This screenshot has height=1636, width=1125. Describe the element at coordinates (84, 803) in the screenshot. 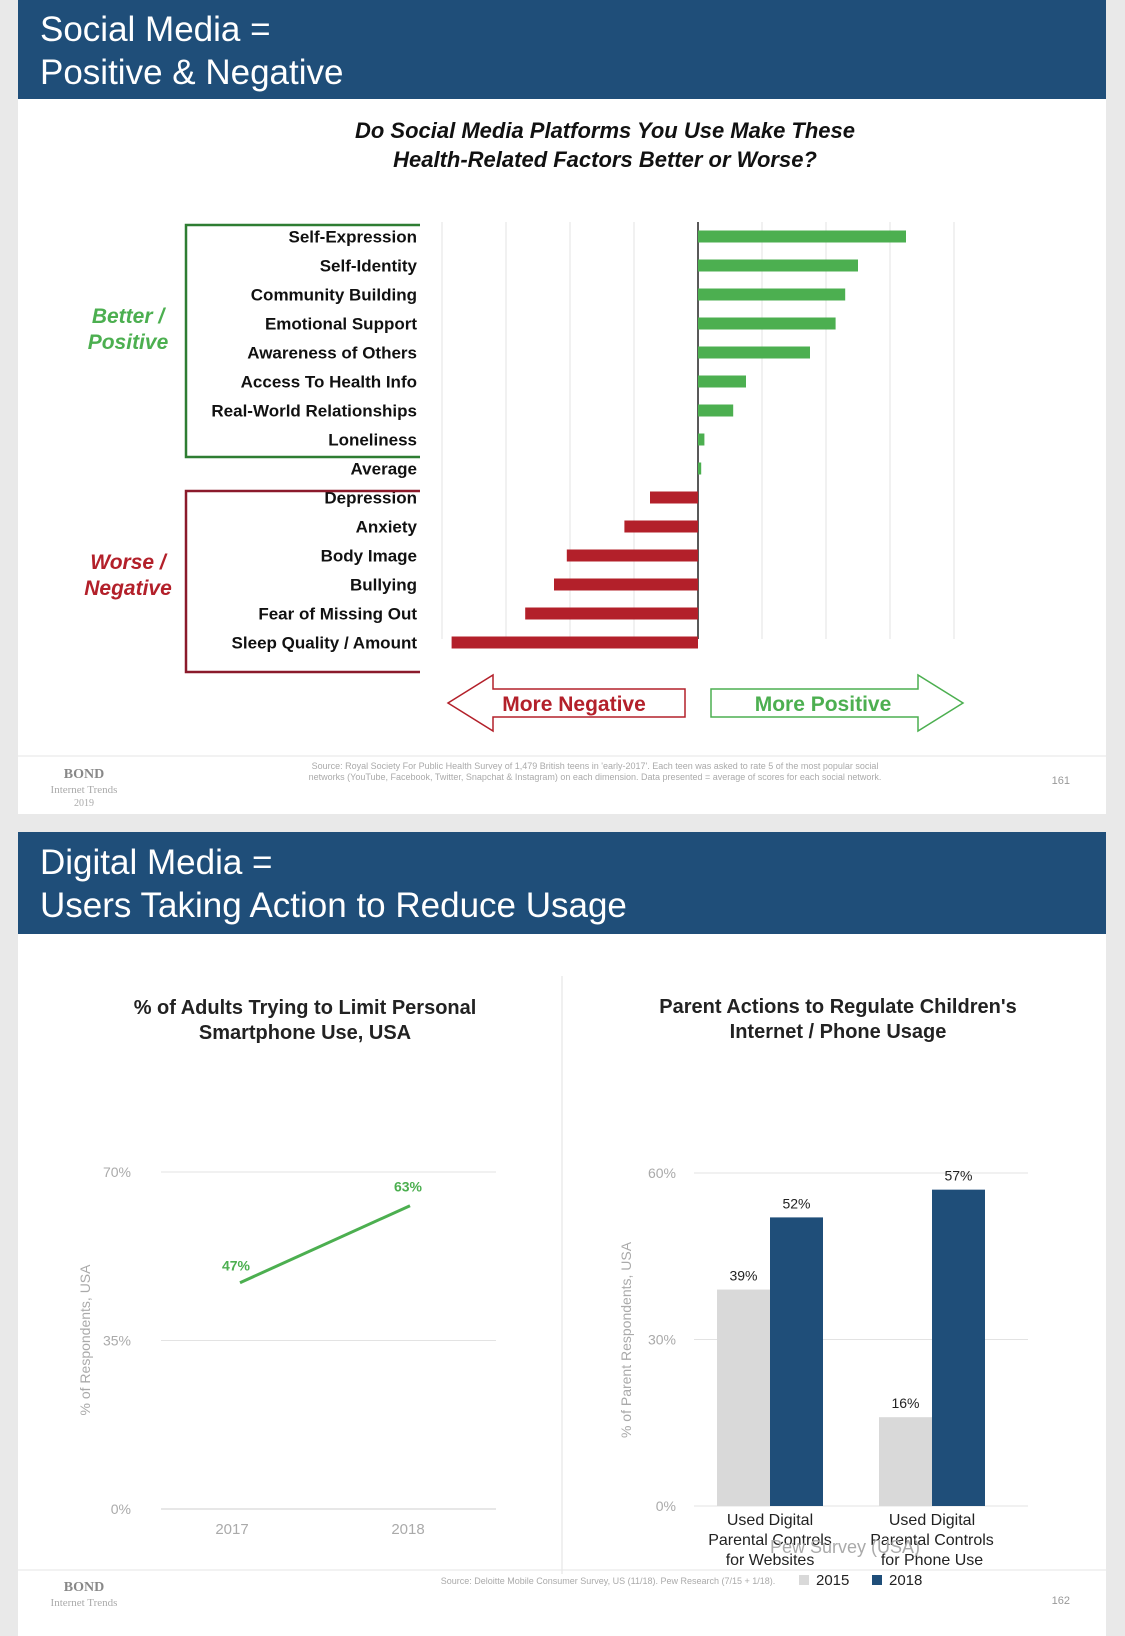

I see `bond-year: 2019` at that location.